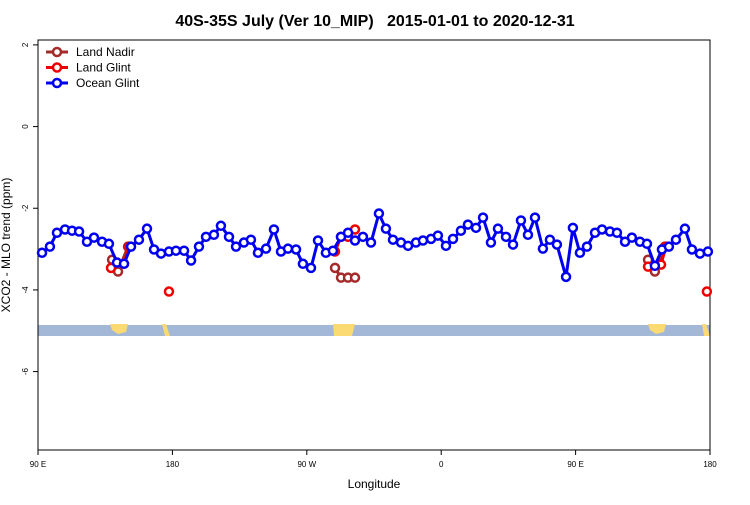 The width and height of the screenshot is (750, 505). What do you see at coordinates (374, 484) in the screenshot?
I see `x-axis-label: Longitude` at bounding box center [374, 484].